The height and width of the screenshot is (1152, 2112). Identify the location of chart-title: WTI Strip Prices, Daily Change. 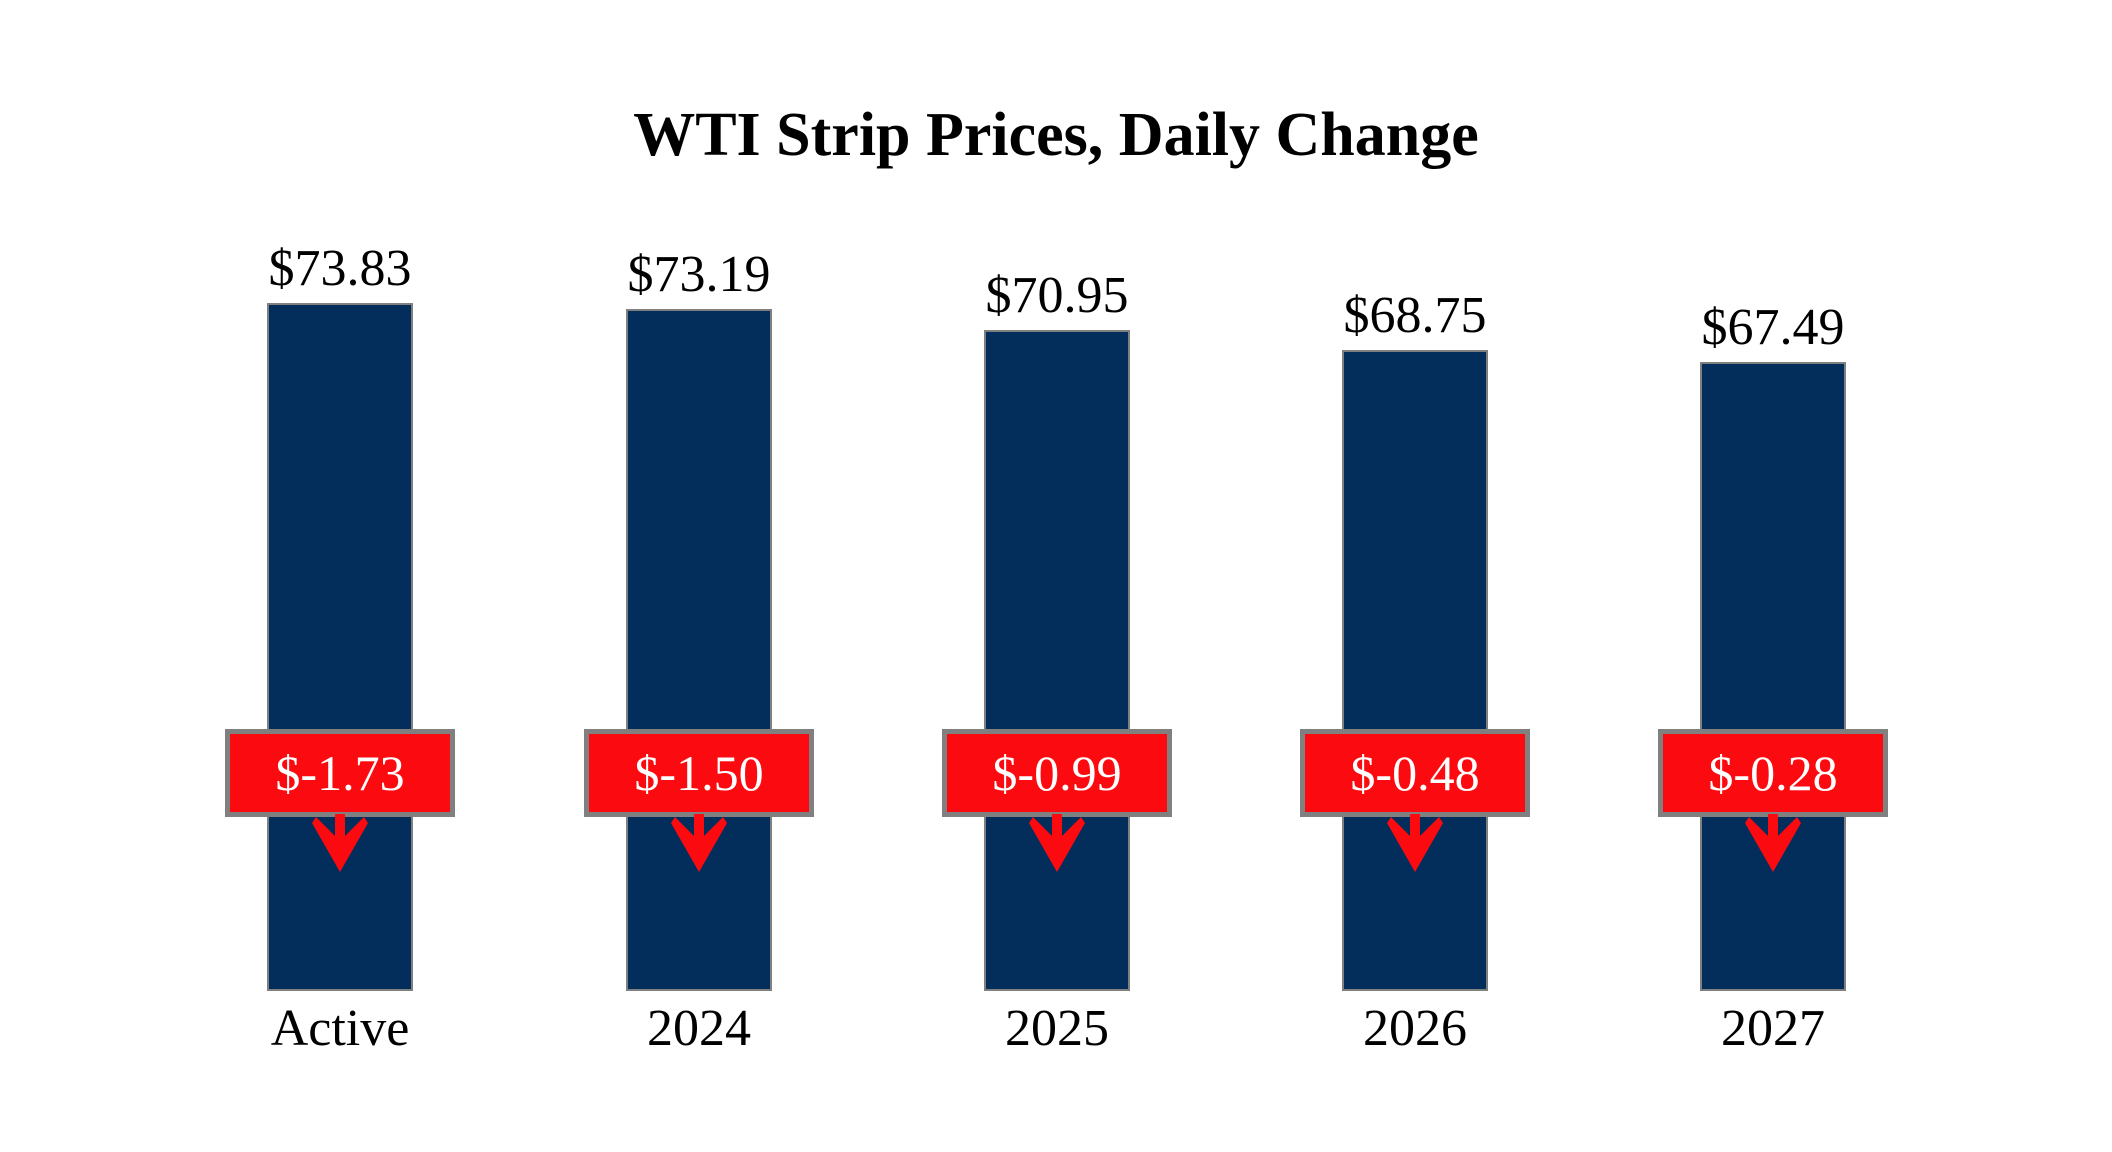
(1056, 135).